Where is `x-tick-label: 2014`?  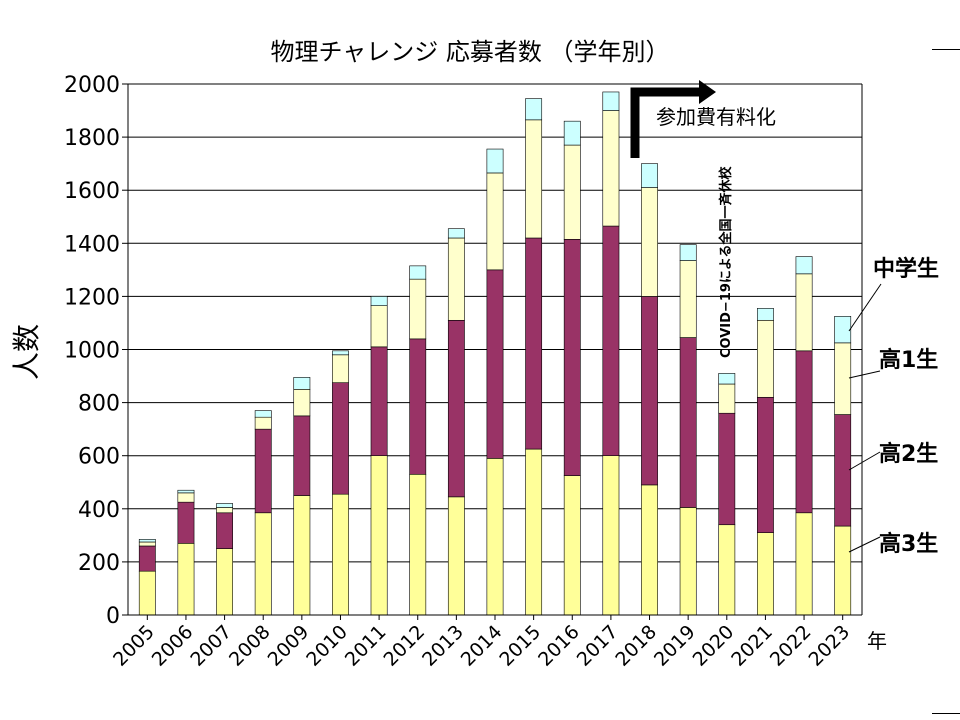 x-tick-label: 2014 is located at coordinates (482, 646).